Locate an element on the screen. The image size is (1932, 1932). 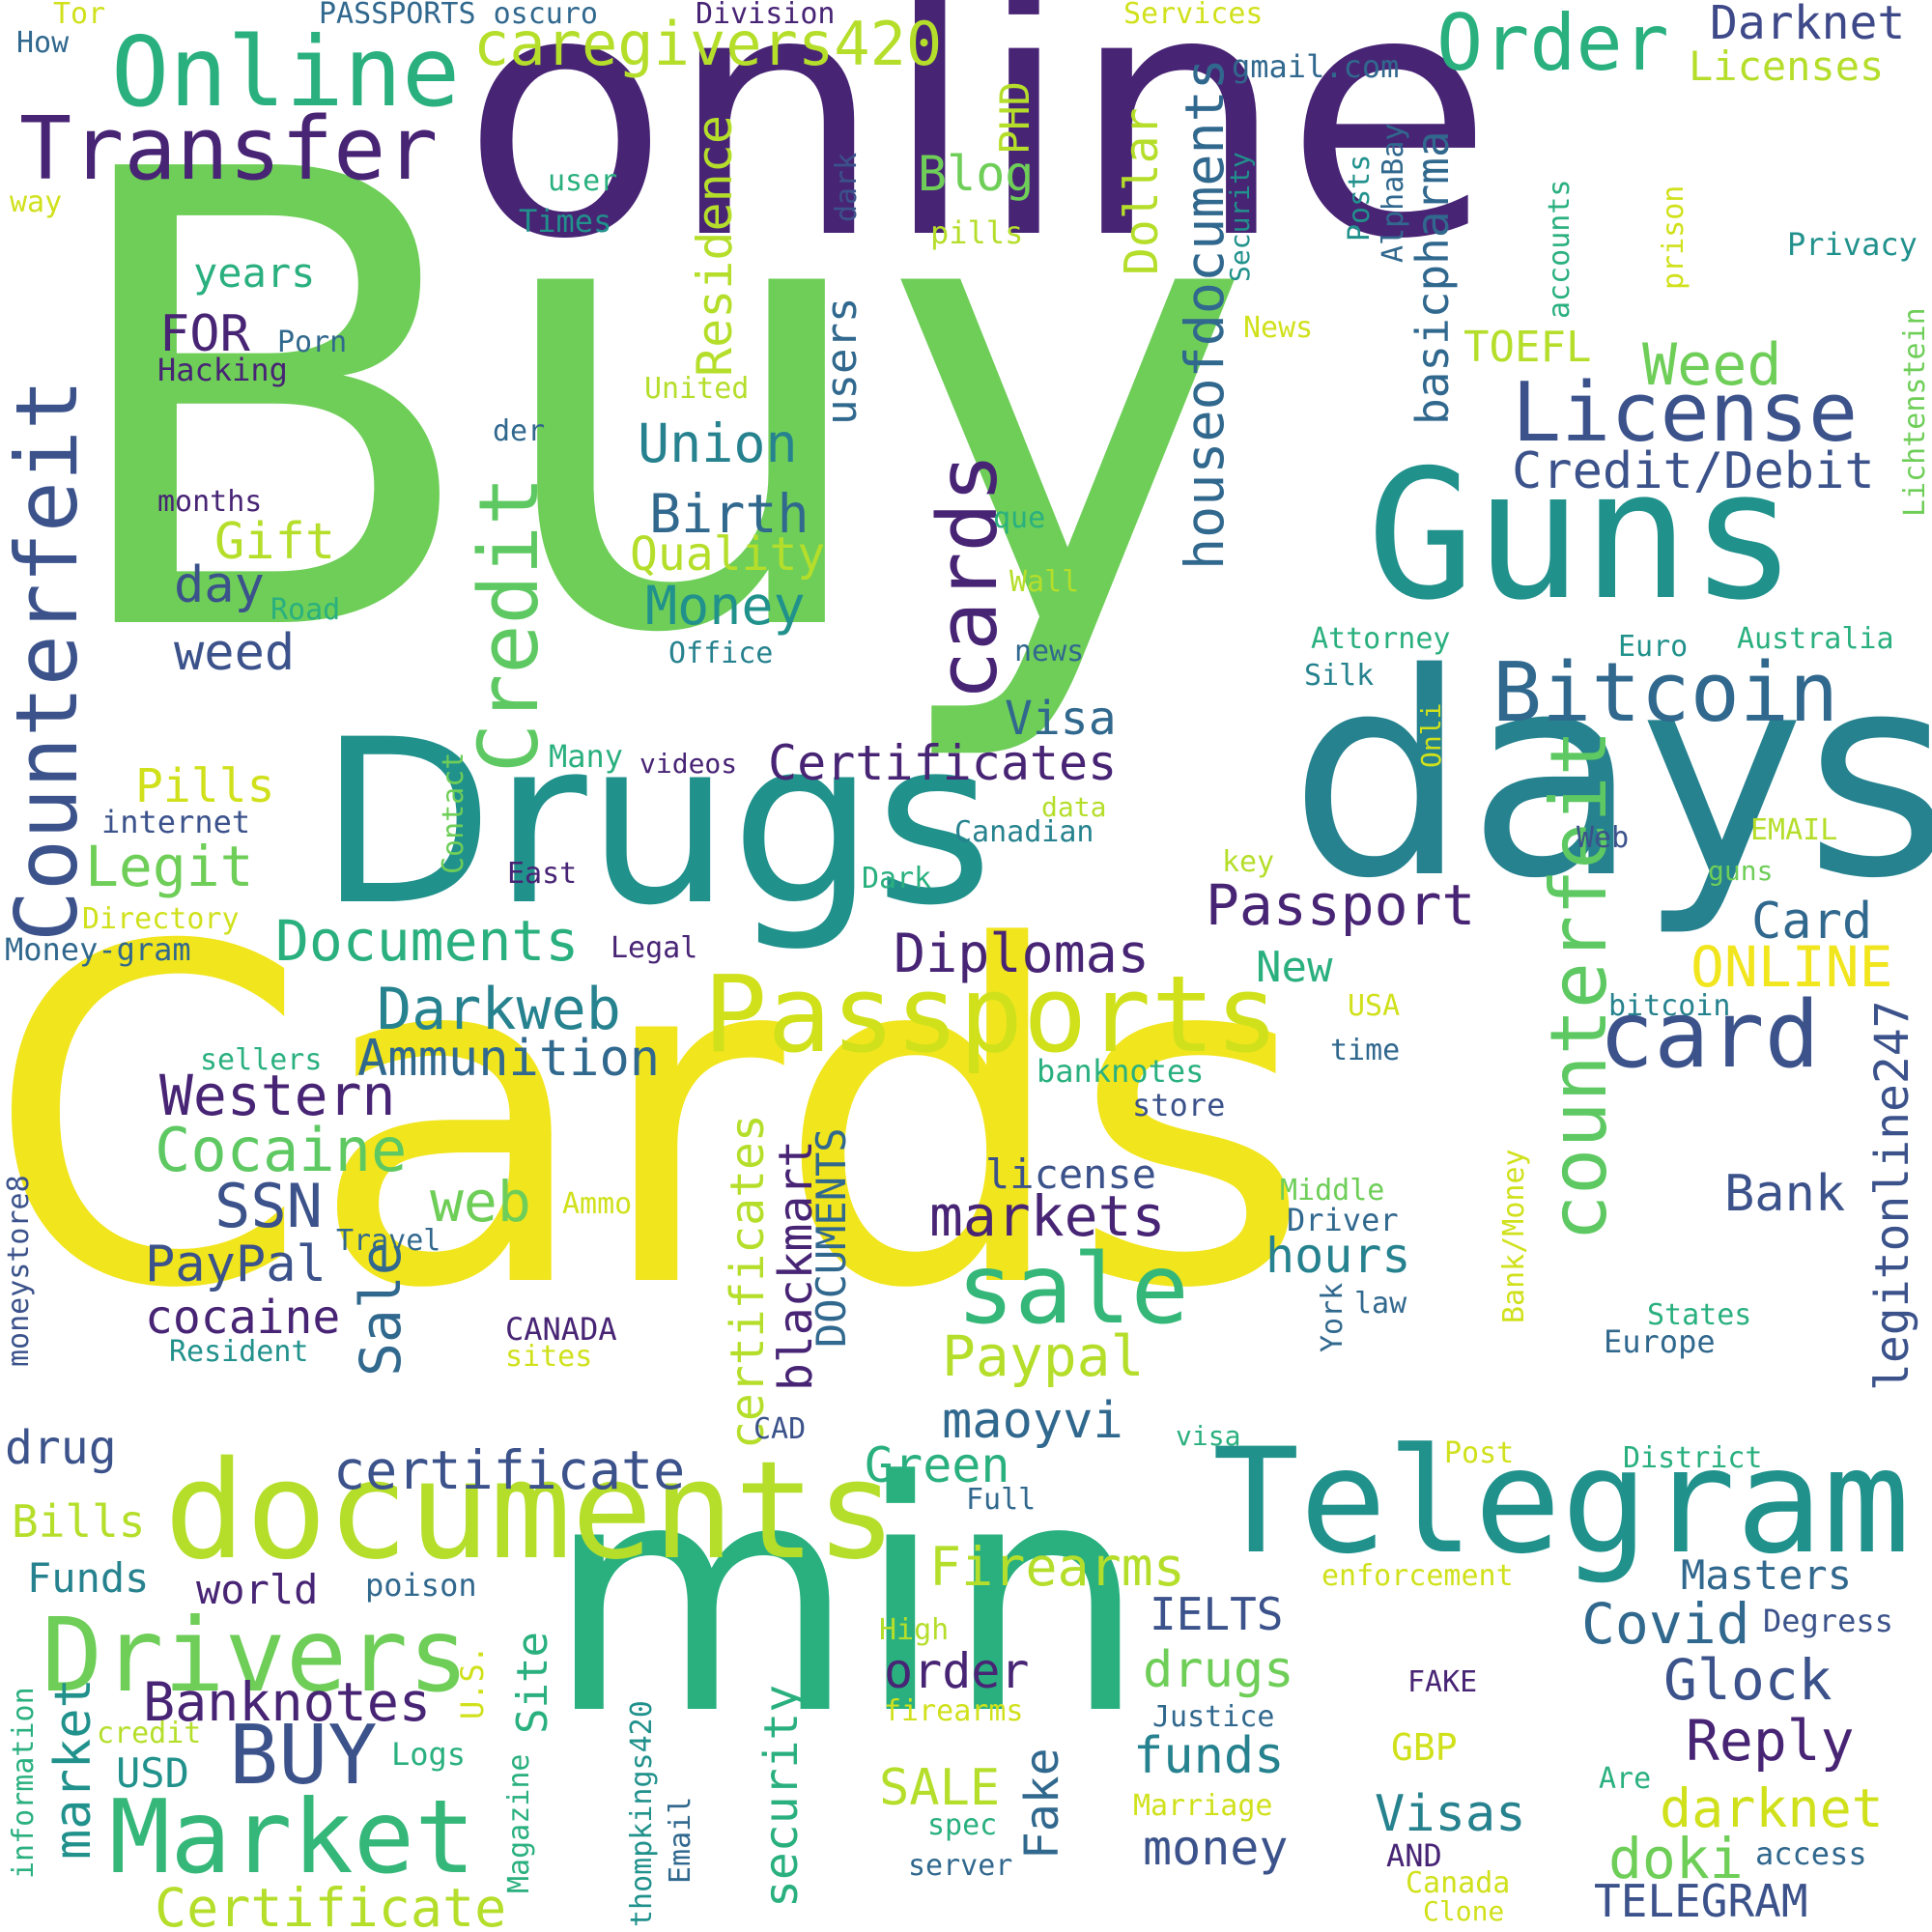
word-card: card is located at coordinates (1709, 1035).